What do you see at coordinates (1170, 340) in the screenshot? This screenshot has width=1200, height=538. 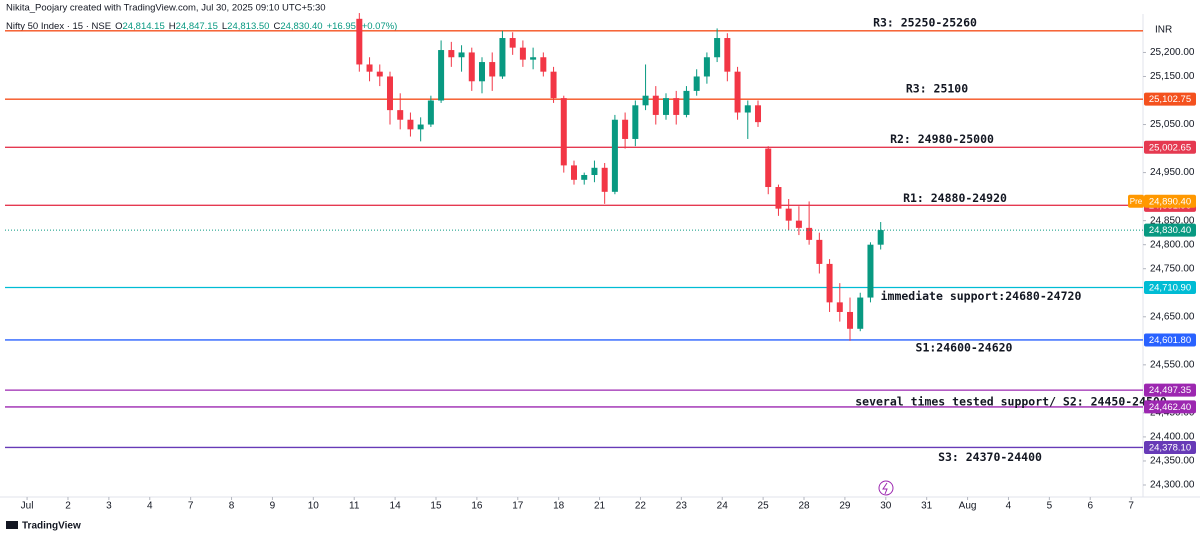 I see `price-tag-label: 24,601.80` at bounding box center [1170, 340].